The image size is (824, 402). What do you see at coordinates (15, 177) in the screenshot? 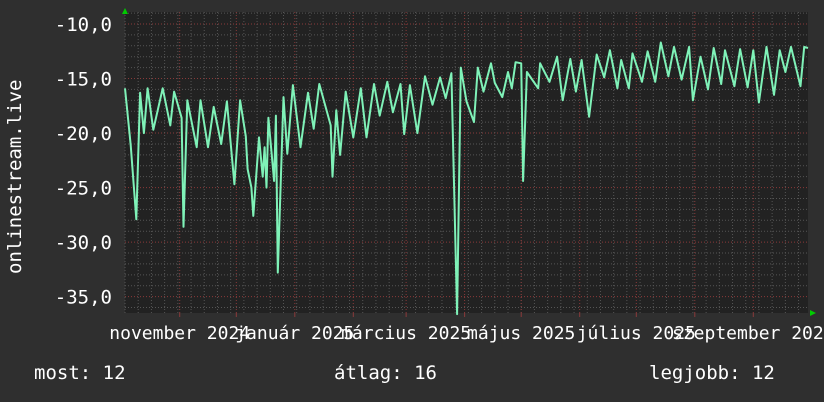
I see `y-axis-title: onlinestream.live` at bounding box center [15, 177].